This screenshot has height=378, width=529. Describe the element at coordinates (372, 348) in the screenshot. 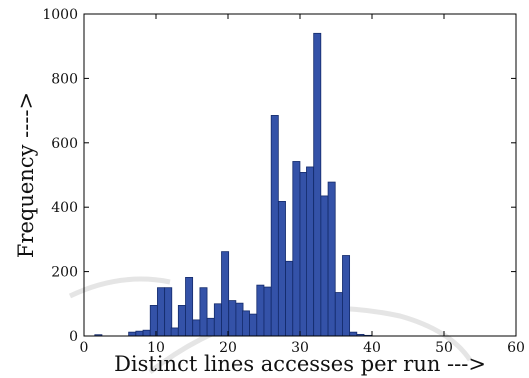

I see `x-tick-label: 40` at that location.